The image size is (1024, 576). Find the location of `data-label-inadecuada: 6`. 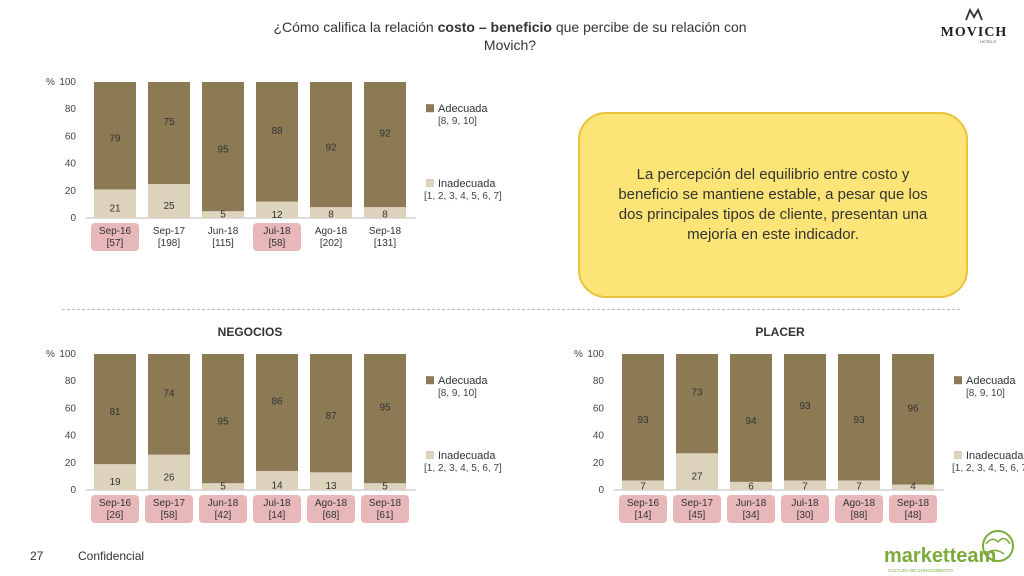

data-label-inadecuada: 6 is located at coordinates (751, 487).